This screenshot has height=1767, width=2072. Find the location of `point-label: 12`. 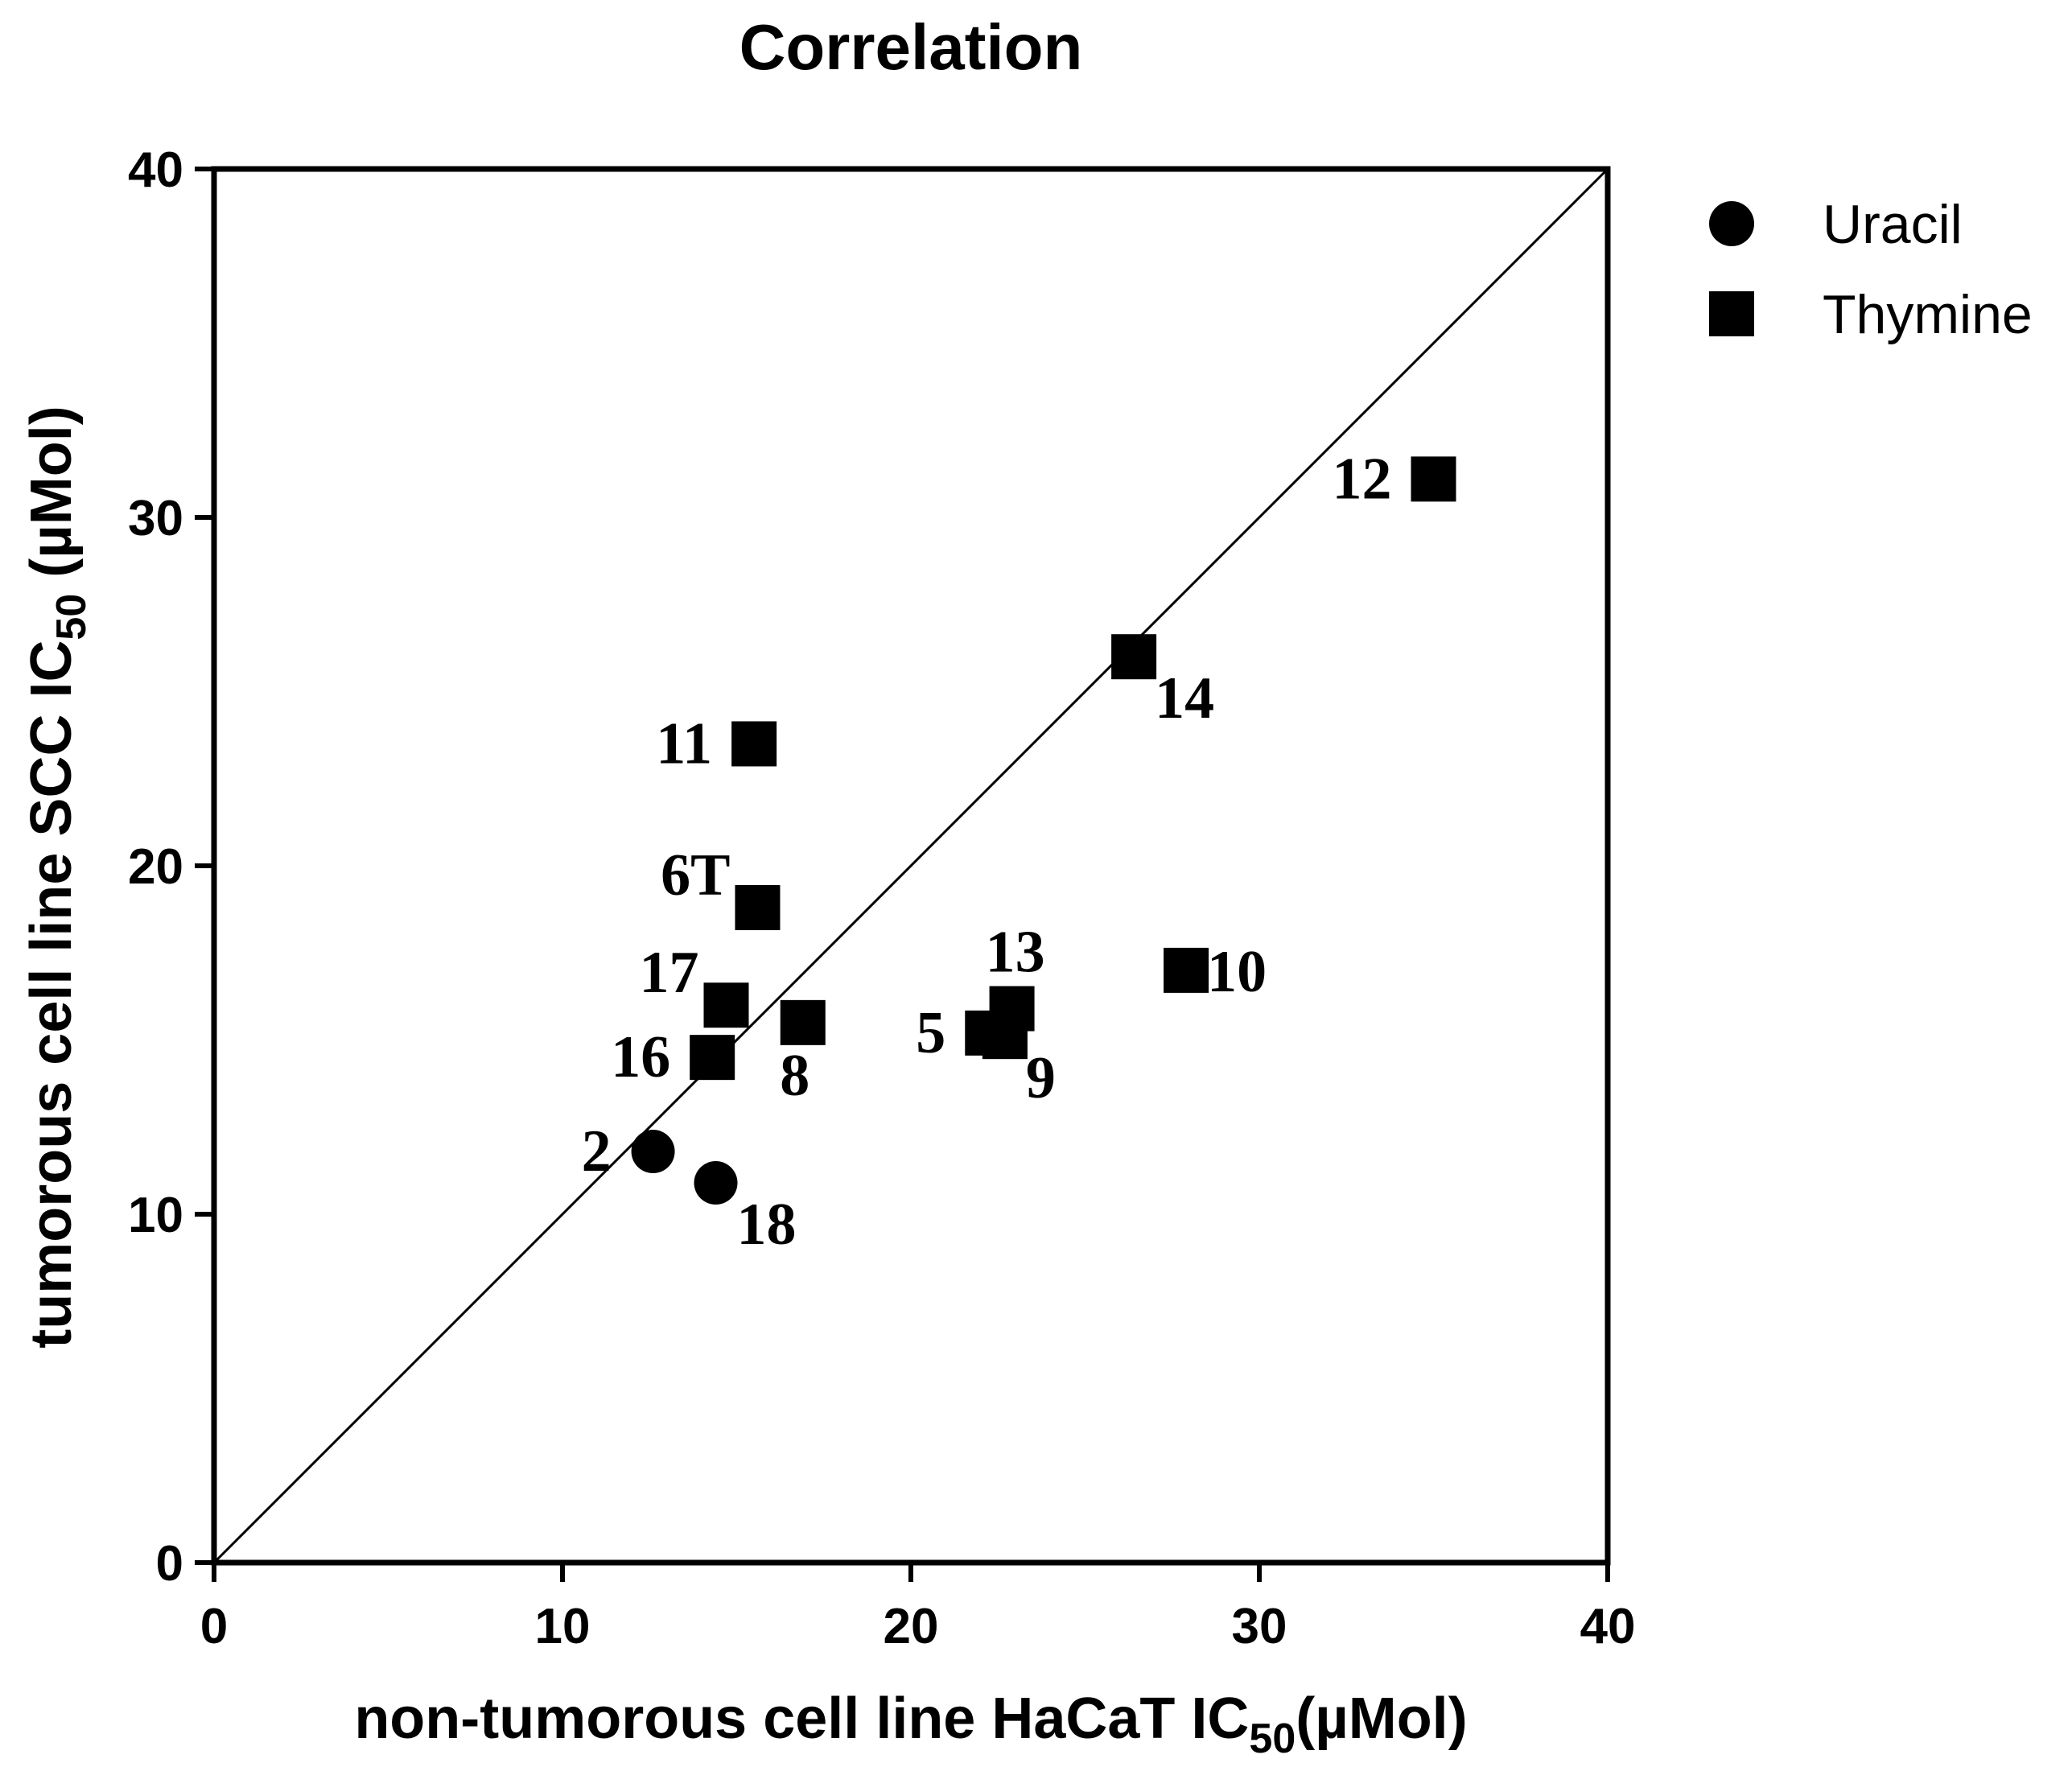

point-label: 12 is located at coordinates (1362, 479).